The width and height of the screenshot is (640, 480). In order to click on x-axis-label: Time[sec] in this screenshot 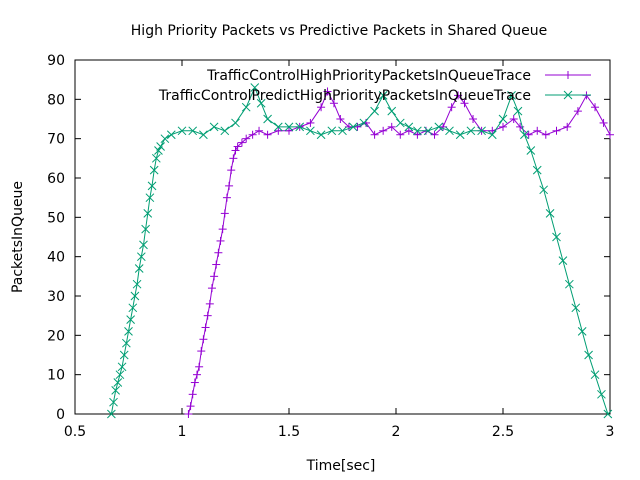, I will do `click(341, 466)`.